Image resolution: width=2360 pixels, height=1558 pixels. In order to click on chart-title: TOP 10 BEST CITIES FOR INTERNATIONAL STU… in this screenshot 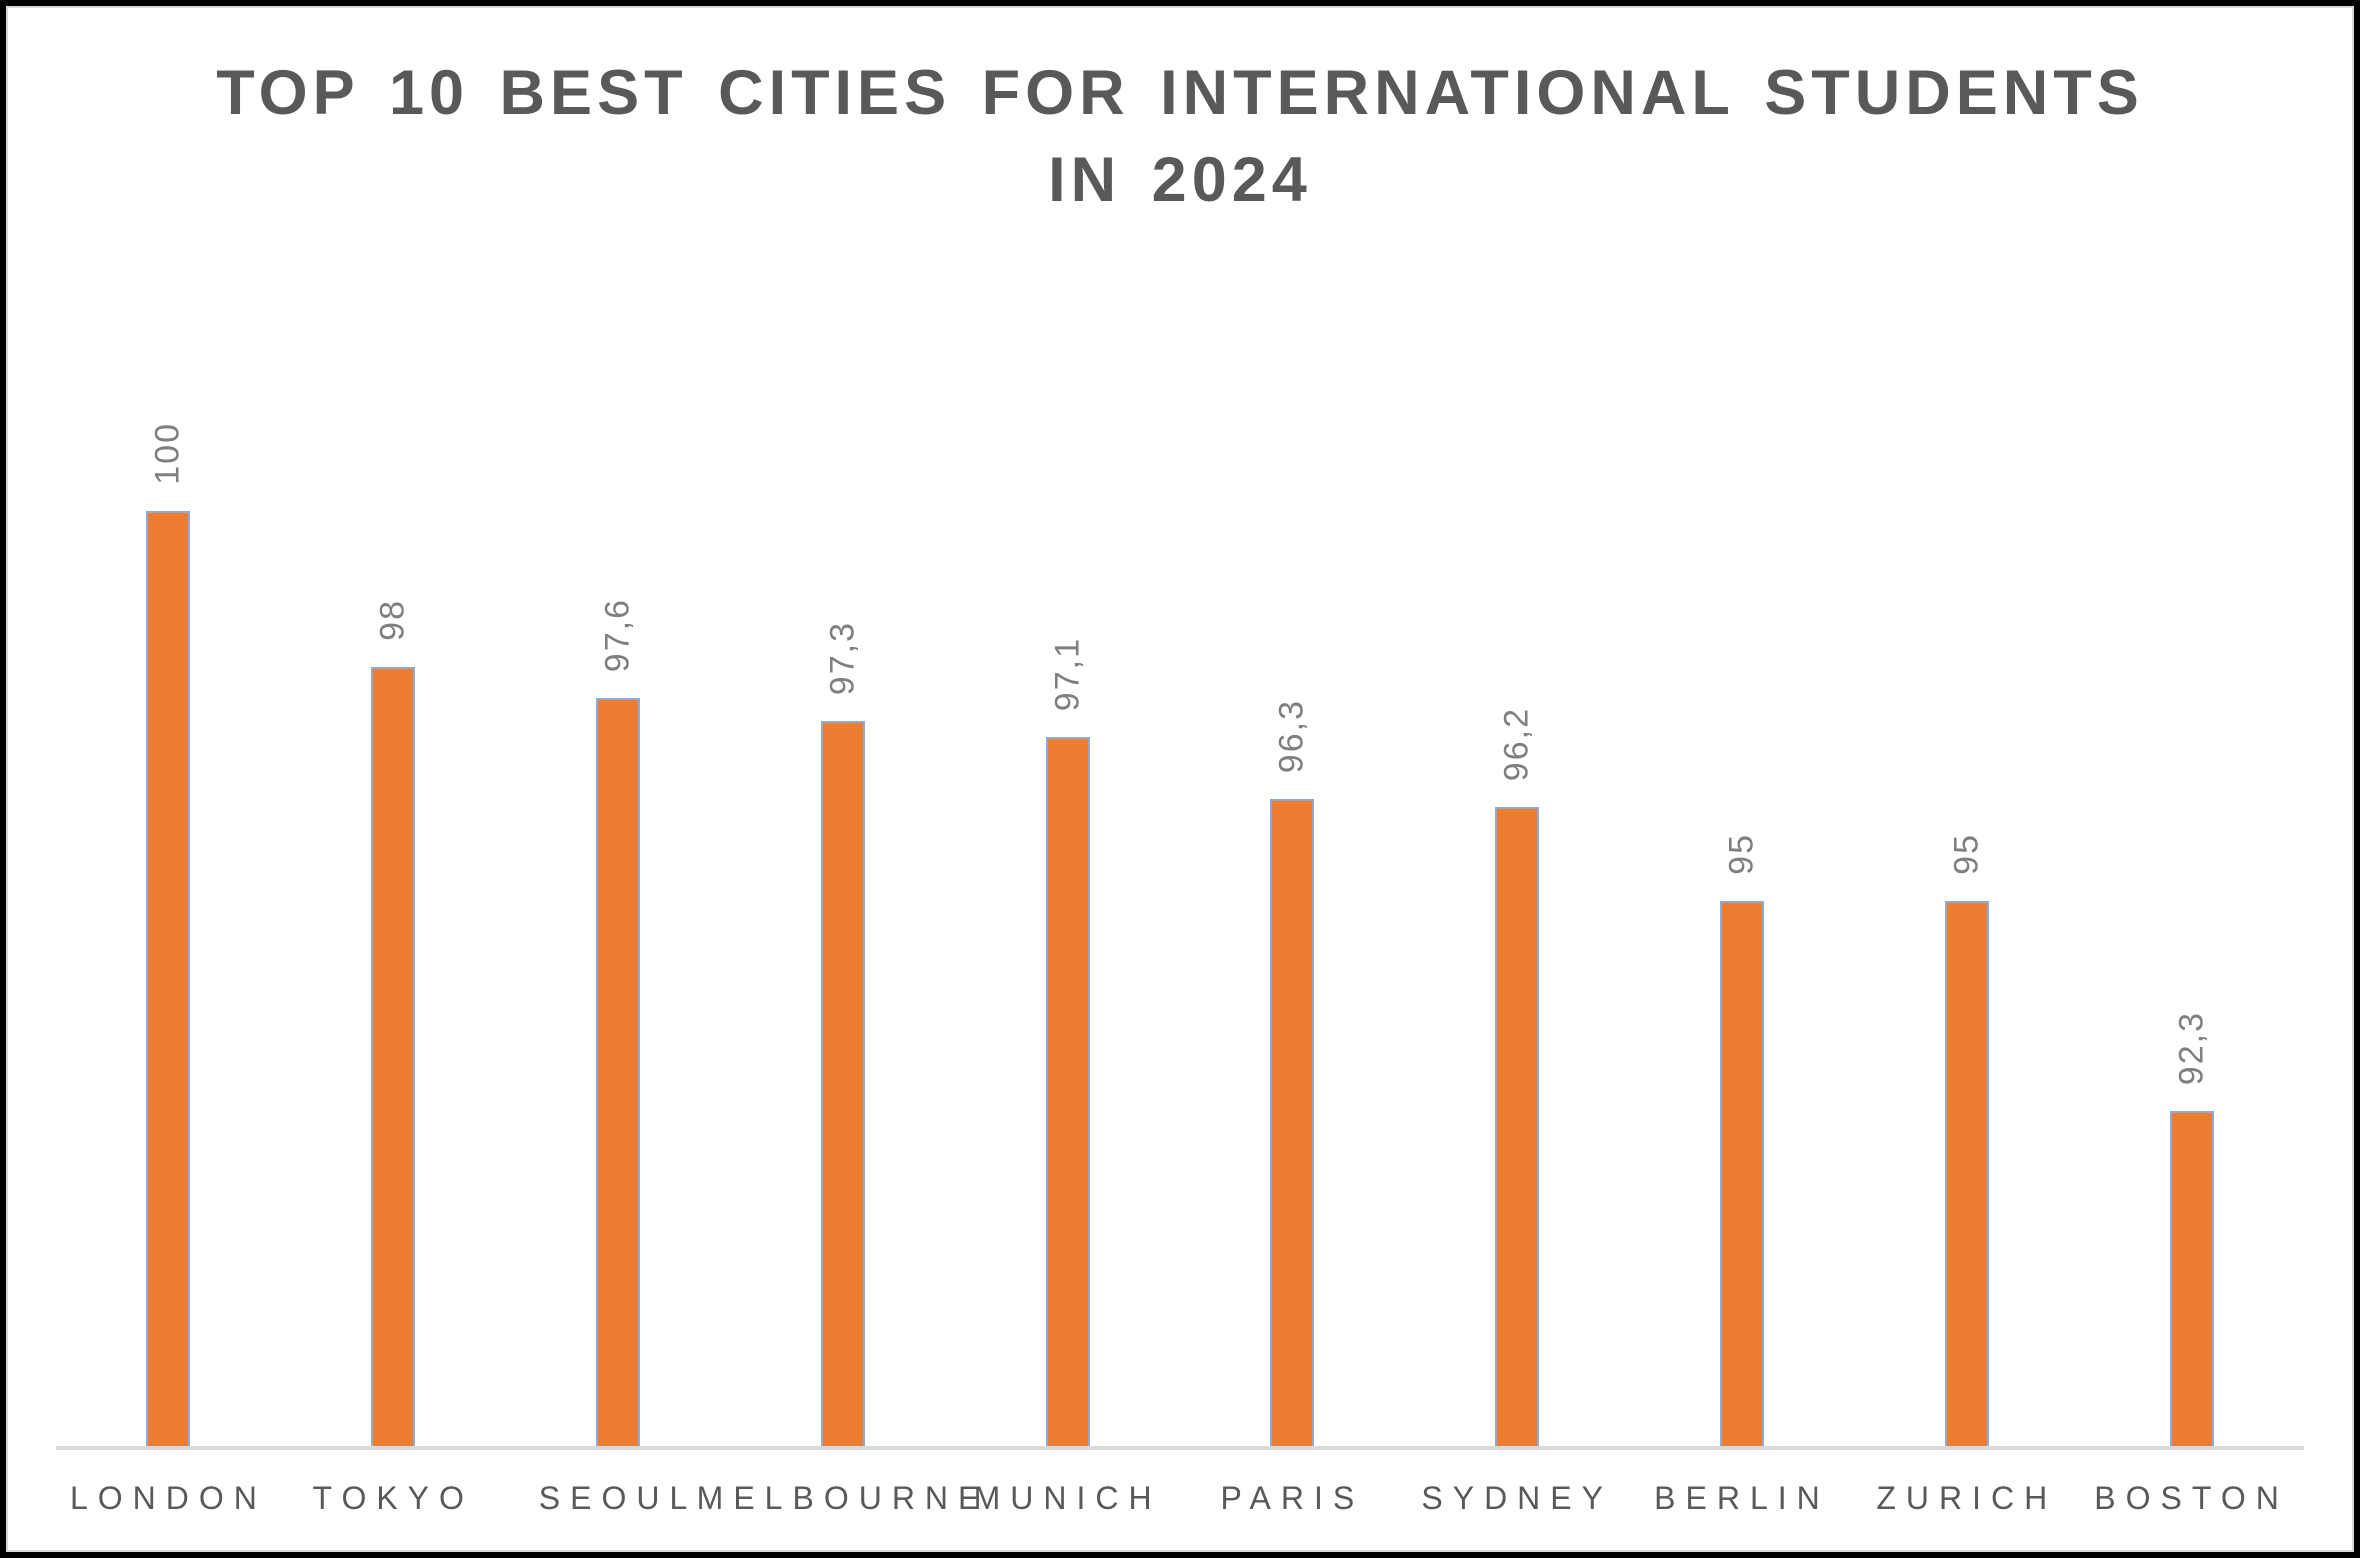, I will do `click(1180, 137)`.